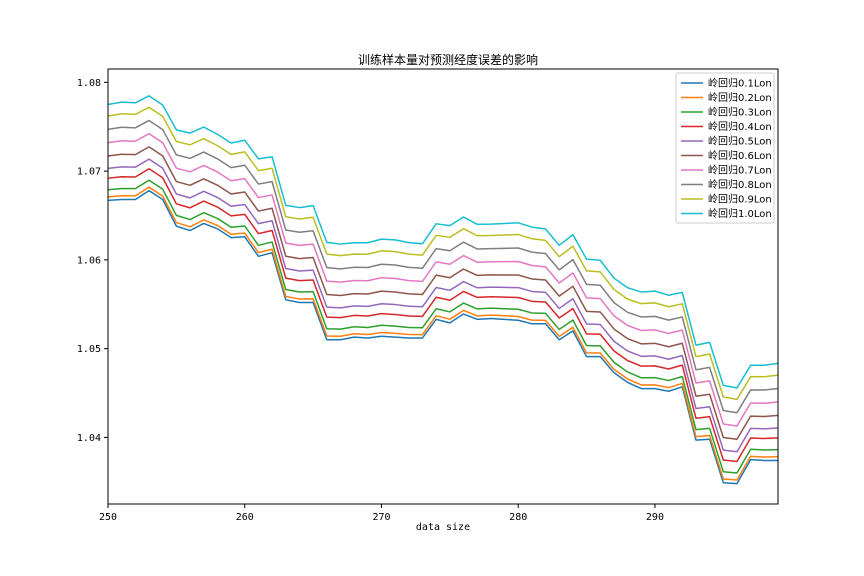 This screenshot has height=576, width=864. I want to click on x-tick-label: 280, so click(518, 517).